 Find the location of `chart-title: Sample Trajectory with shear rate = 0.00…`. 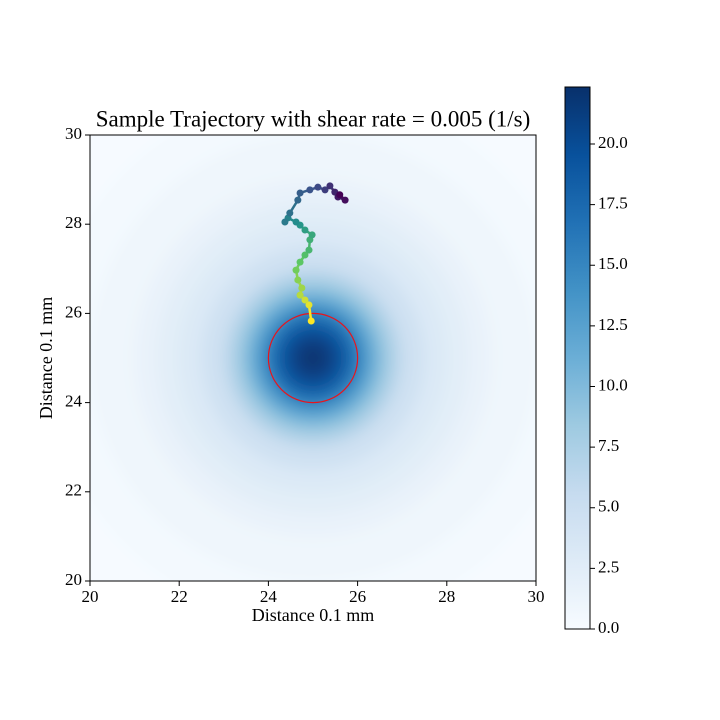

chart-title: Sample Trajectory with shear rate = 0.00… is located at coordinates (313, 118).